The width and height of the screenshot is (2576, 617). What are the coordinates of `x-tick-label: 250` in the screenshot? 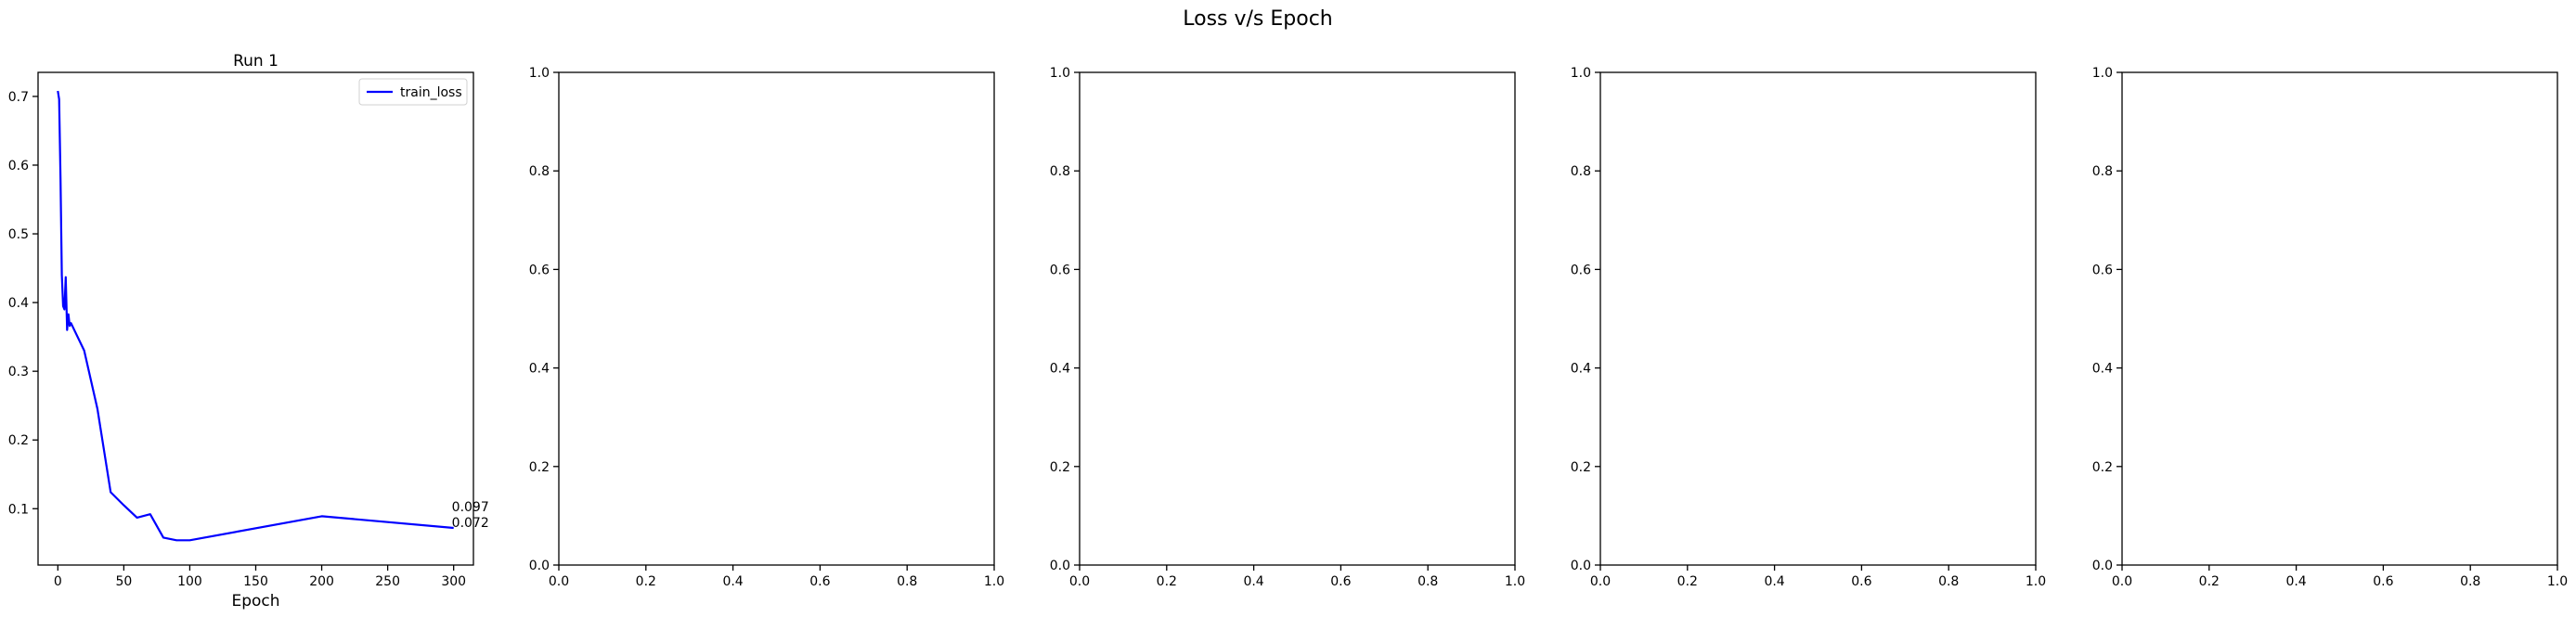 It's located at (387, 581).